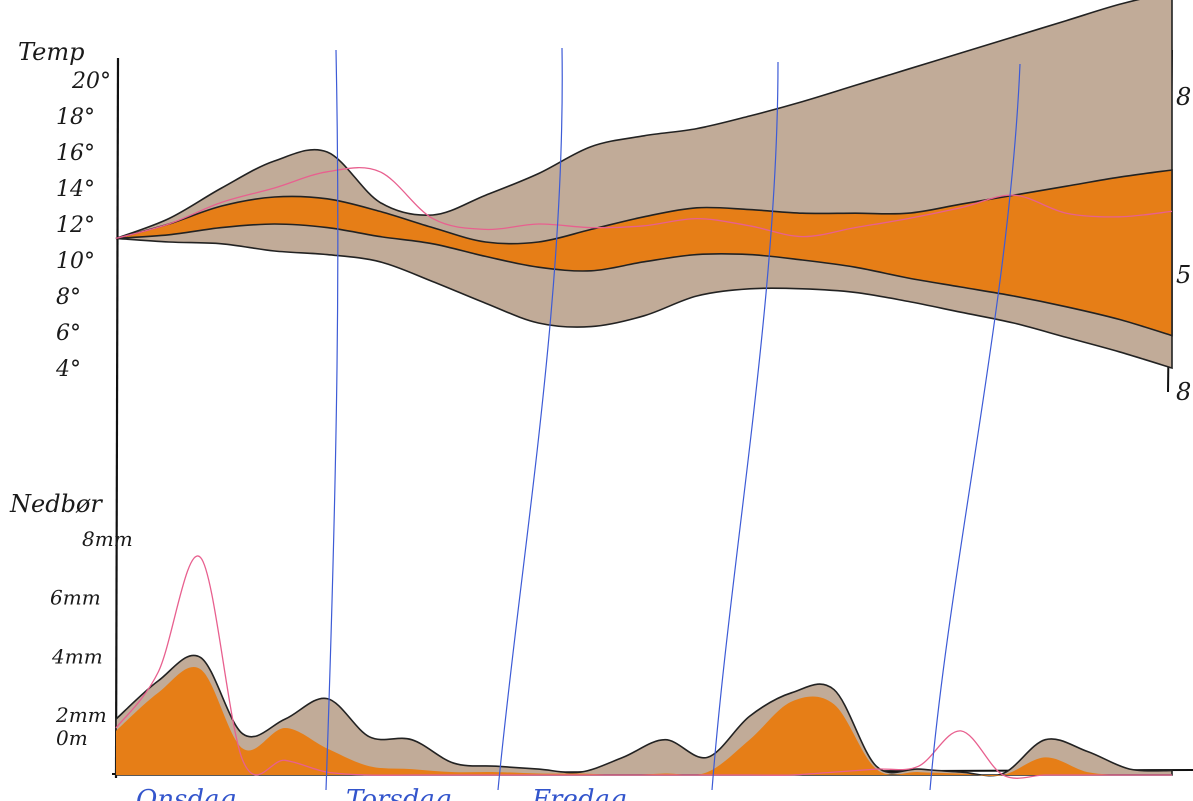 The image size is (1193, 801). Describe the element at coordinates (107, 539) in the screenshot. I see `precip-tick-label: 8mm` at that location.